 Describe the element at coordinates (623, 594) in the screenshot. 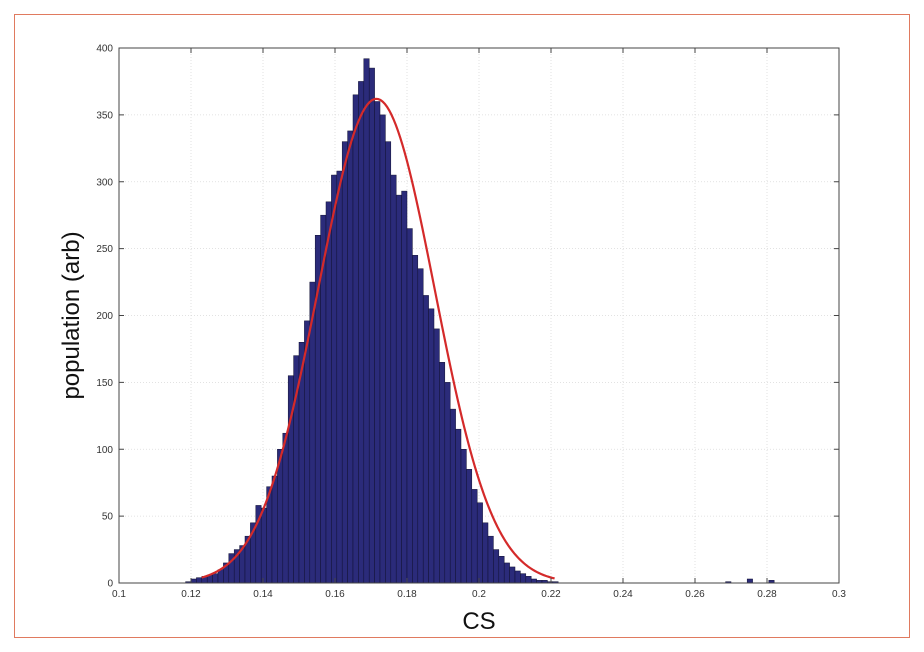

I see `x-tick-label: 0.24` at that location.